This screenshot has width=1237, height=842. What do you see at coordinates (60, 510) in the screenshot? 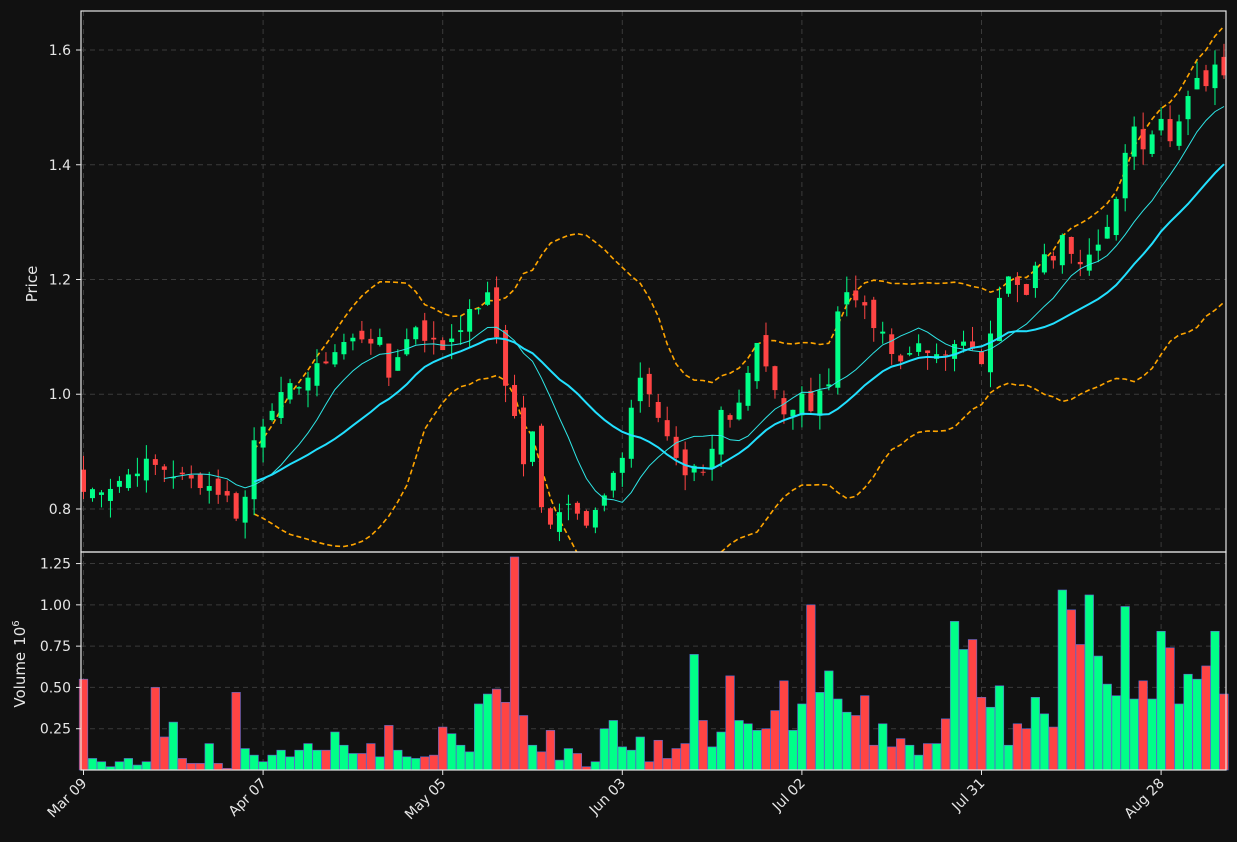
I see `price-ytick-label: 0.8` at bounding box center [60, 510].